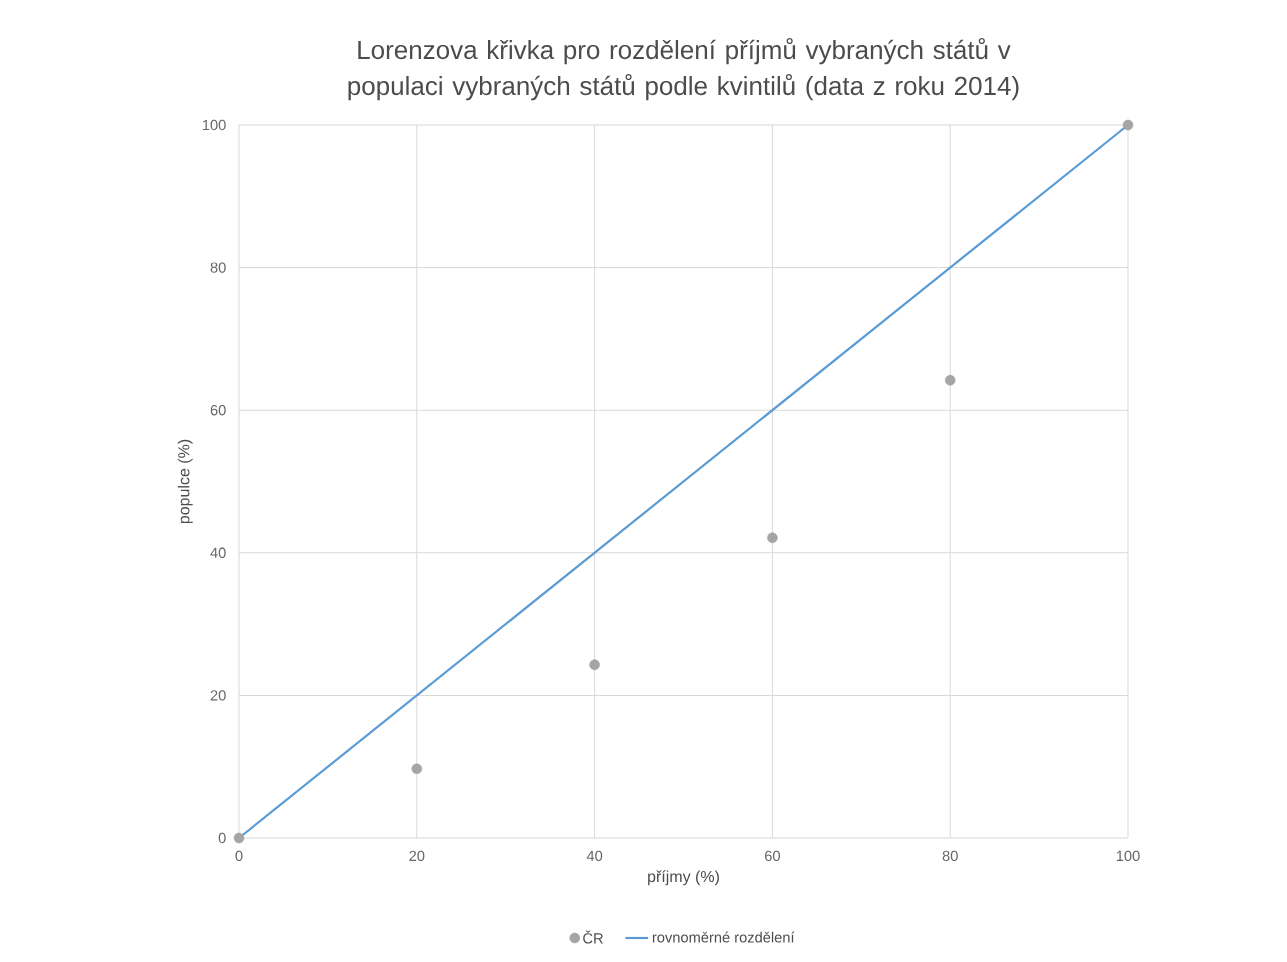 This screenshot has height=962, width=1287. What do you see at coordinates (683, 69) in the screenshot?
I see `chart-title: Lorenzova křivka pro rozdělení příjmů vybraných států v populaci vybraných států podle kvintilů (data z roku 2014)` at bounding box center [683, 69].